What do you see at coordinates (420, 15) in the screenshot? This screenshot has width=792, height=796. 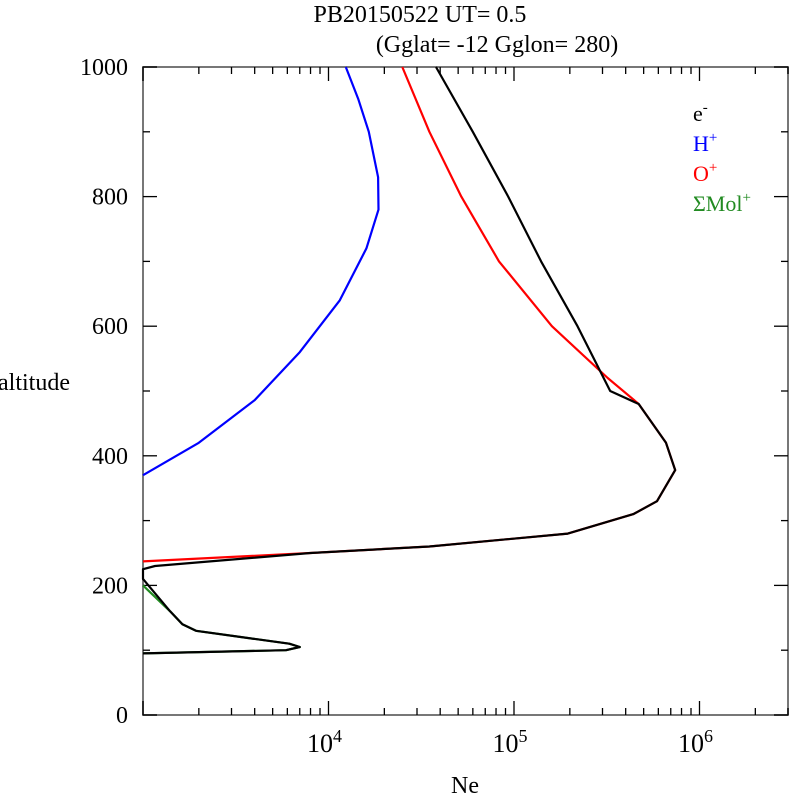 I see `chart-title: PB20150522 UT= 0.5` at bounding box center [420, 15].